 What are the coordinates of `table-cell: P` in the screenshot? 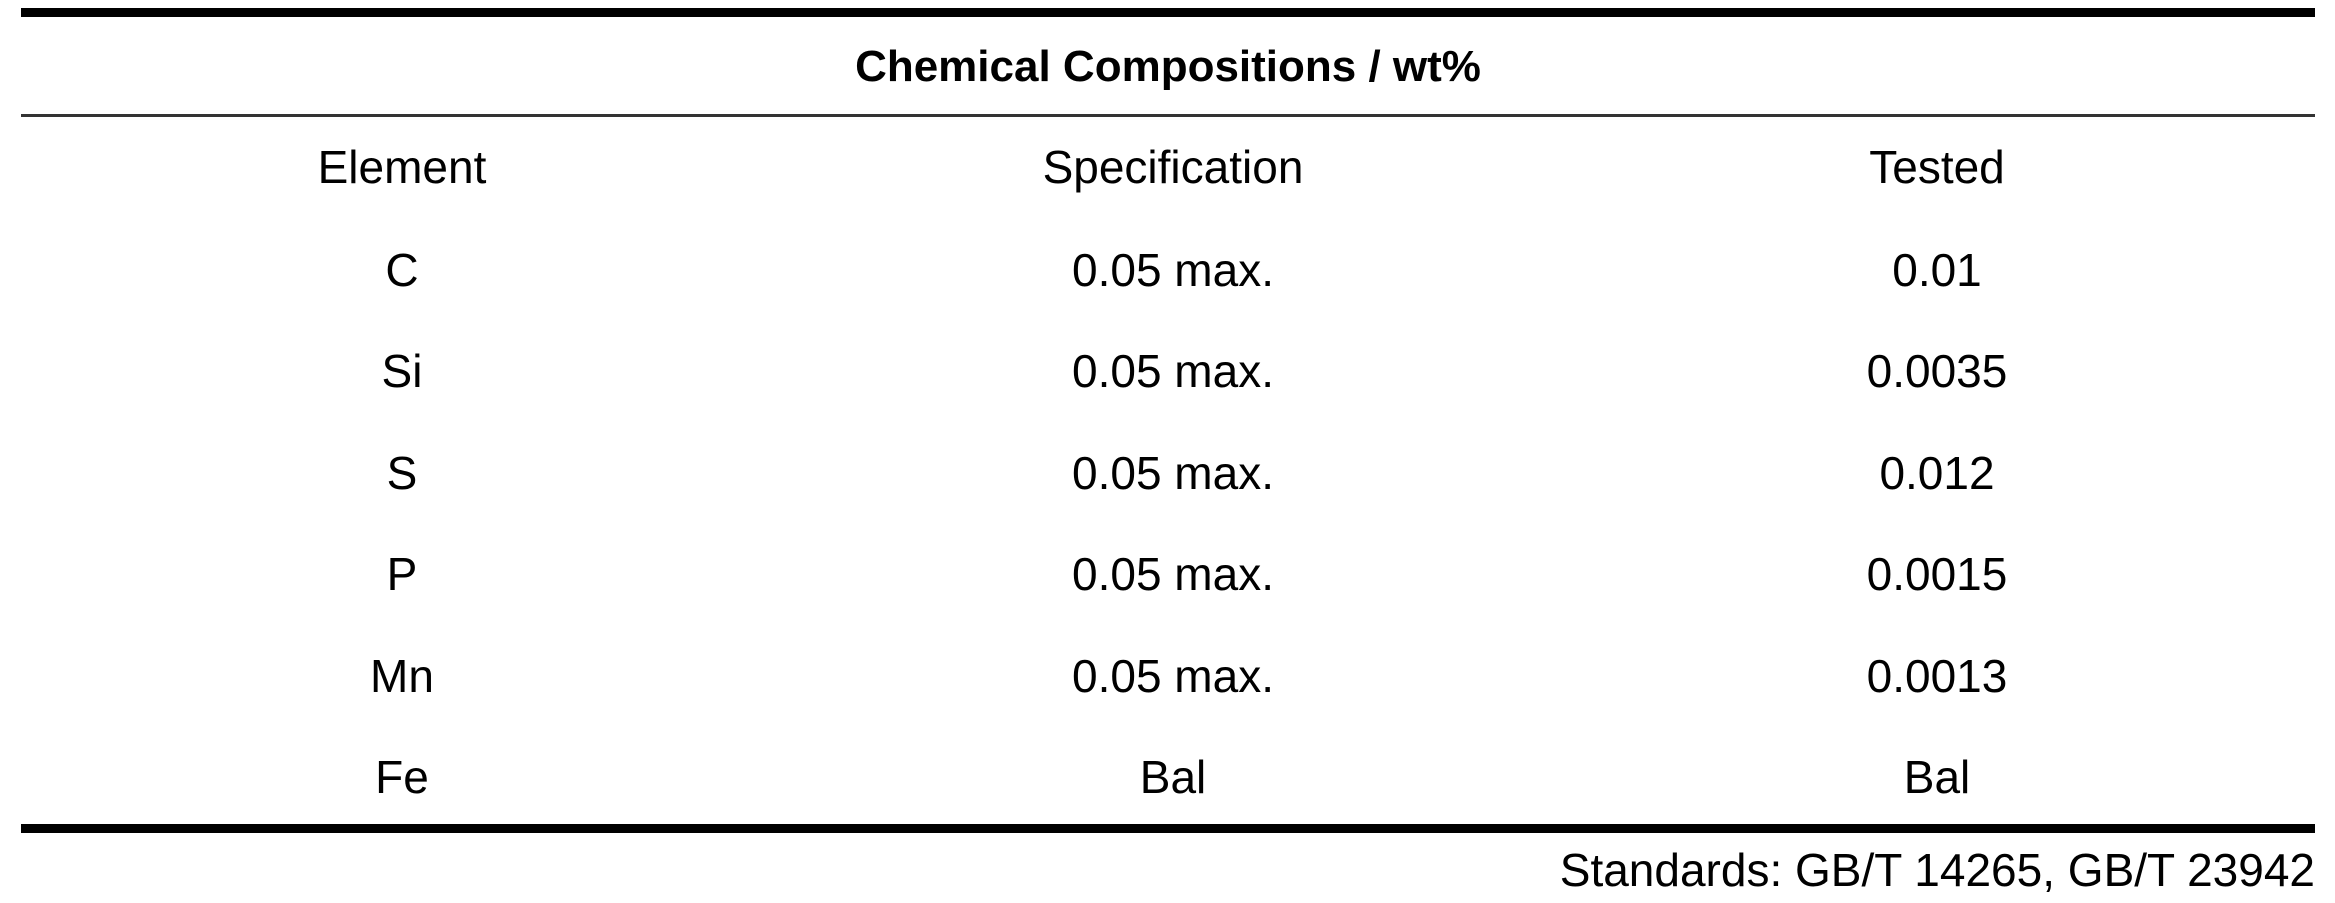 It's located at (402, 574).